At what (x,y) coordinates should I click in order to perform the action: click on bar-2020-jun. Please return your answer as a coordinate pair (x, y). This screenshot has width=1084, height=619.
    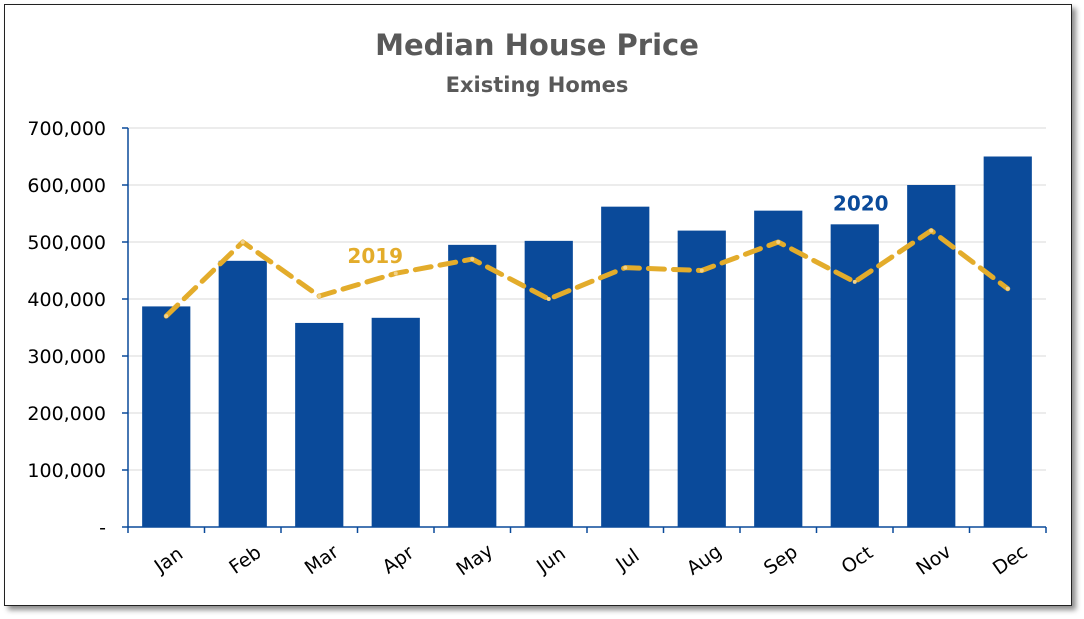
    Looking at the image, I should click on (548, 384).